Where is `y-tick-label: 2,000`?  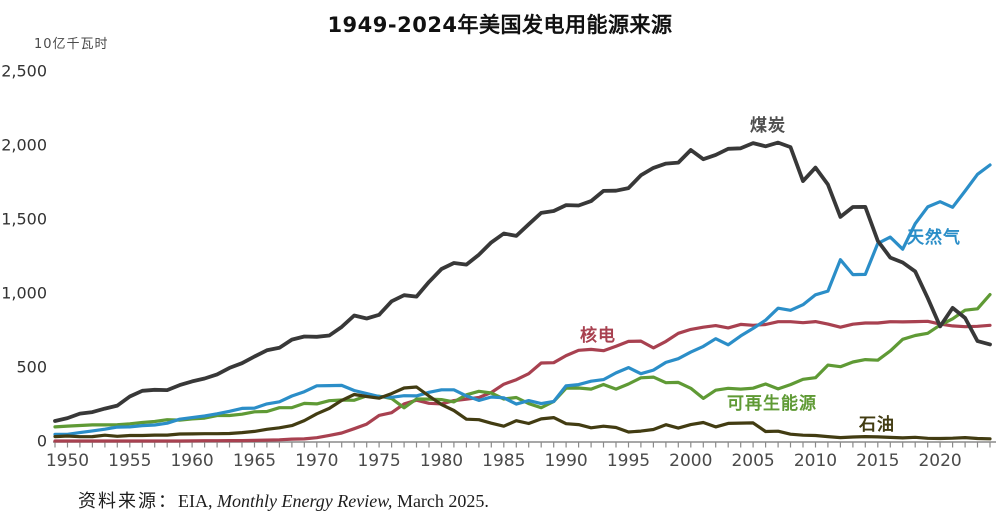 y-tick-label: 2,000 is located at coordinates (24, 145).